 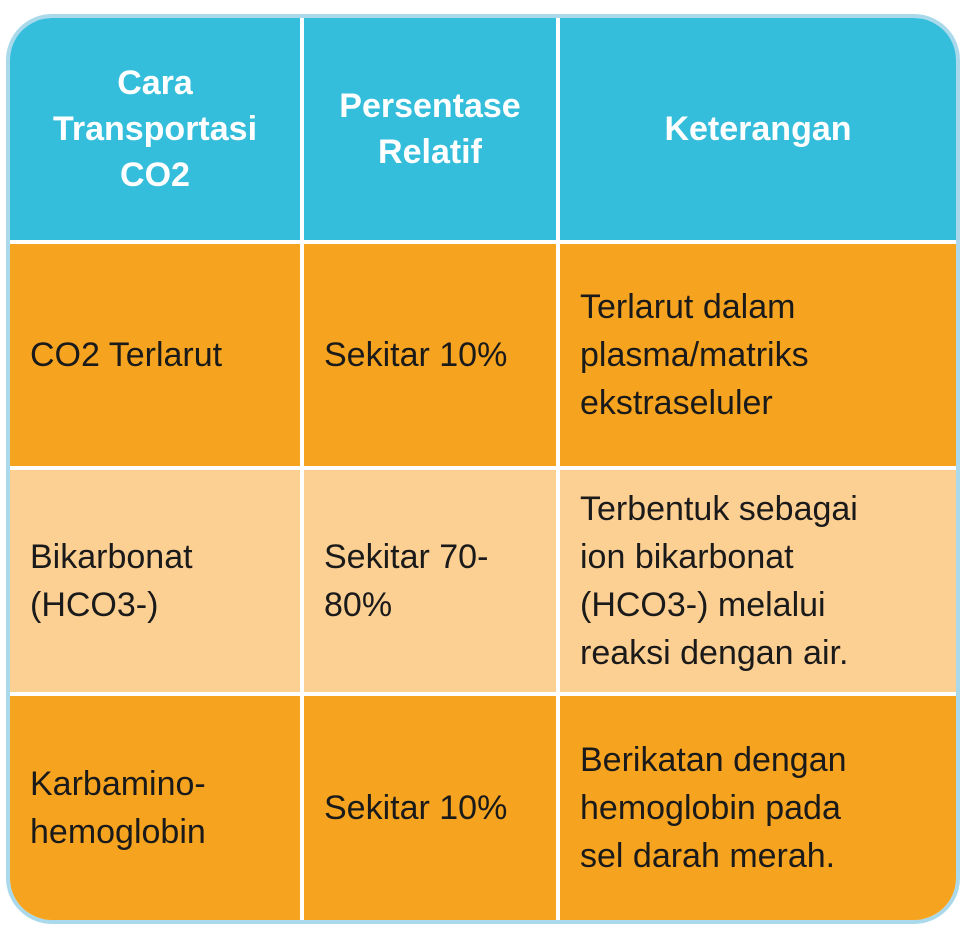 I want to click on cell-text-line: Keterangan, so click(x=758, y=129).